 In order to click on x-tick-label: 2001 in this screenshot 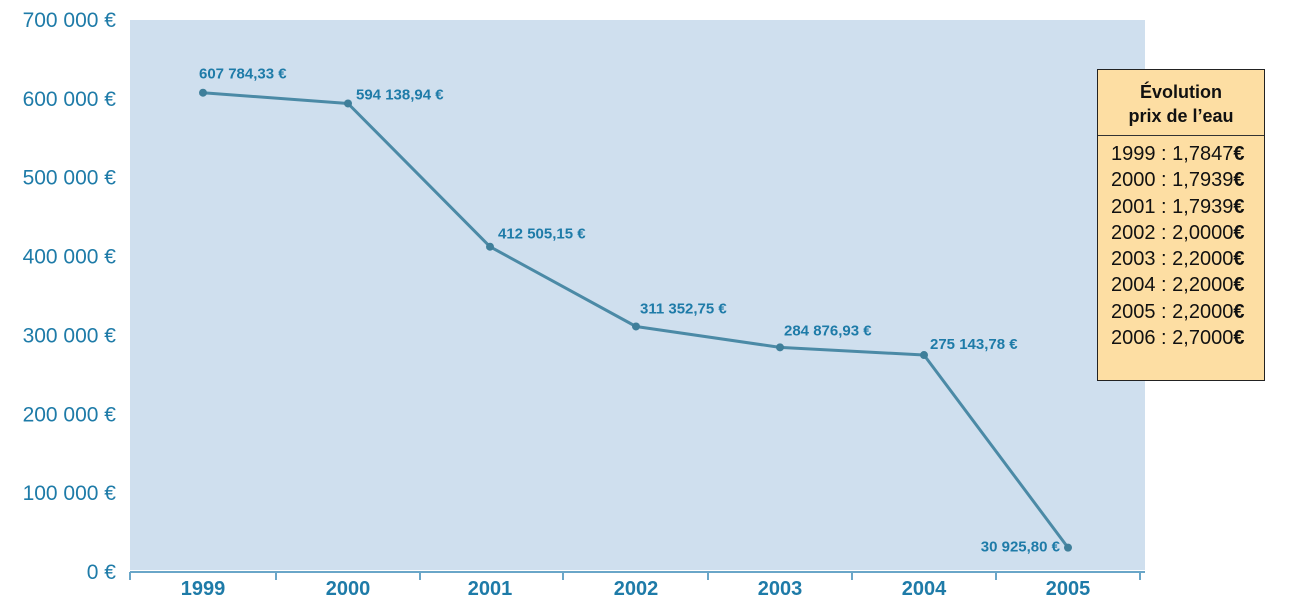, I will do `click(490, 588)`.